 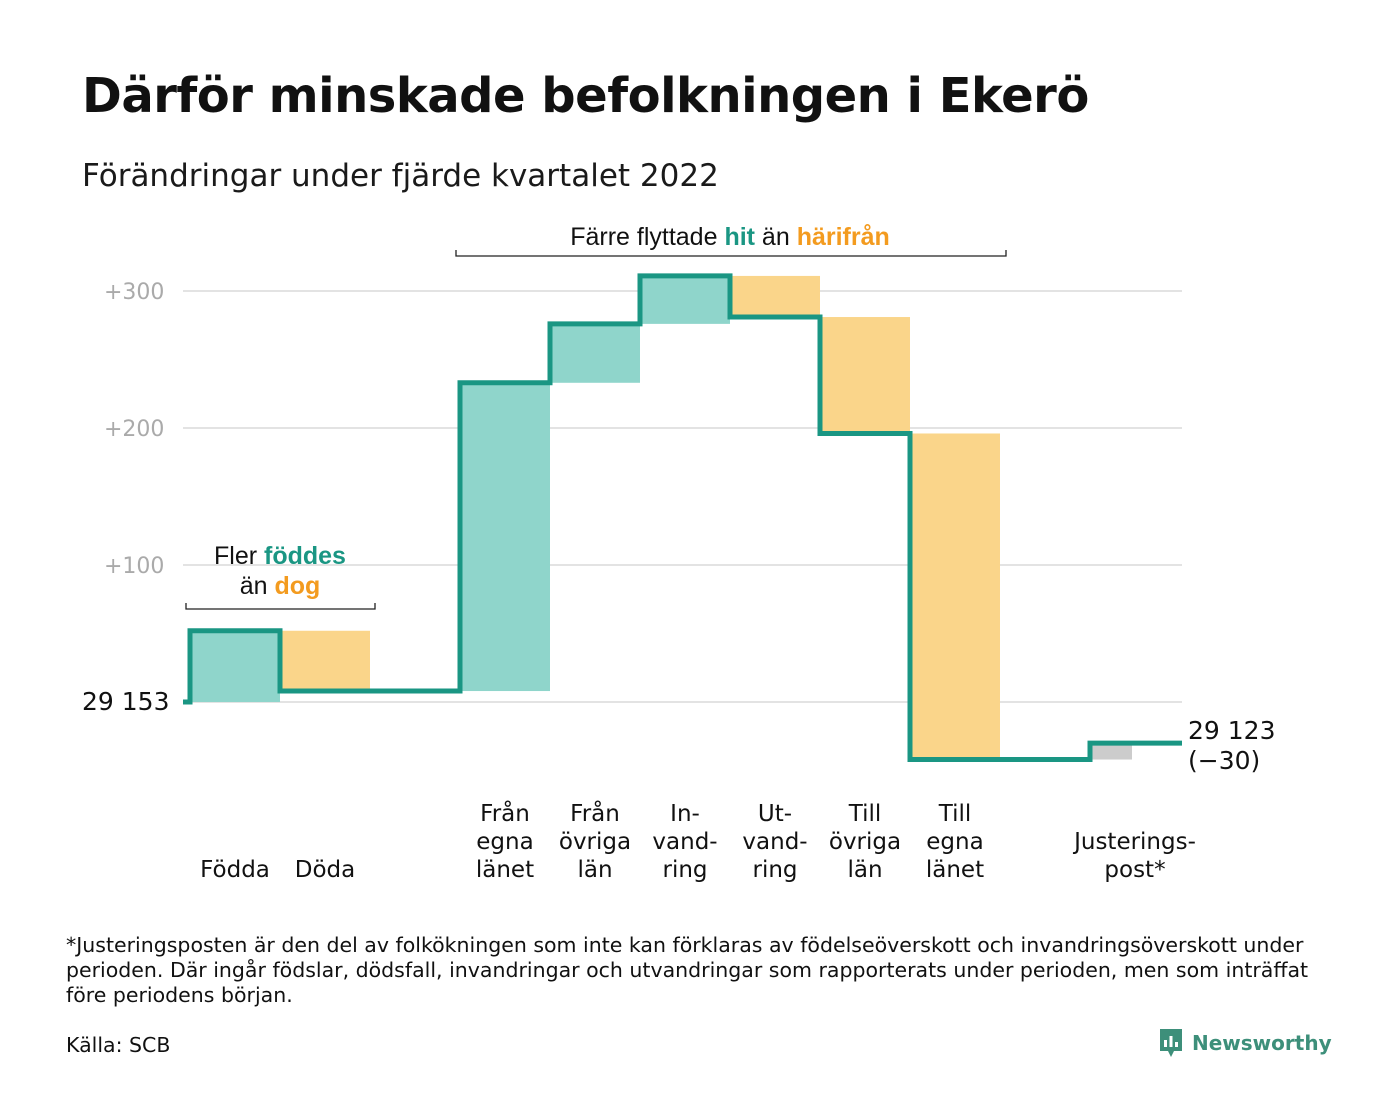 What do you see at coordinates (774, 842) in the screenshot?
I see `category-label: Ut-vand-ring` at bounding box center [774, 842].